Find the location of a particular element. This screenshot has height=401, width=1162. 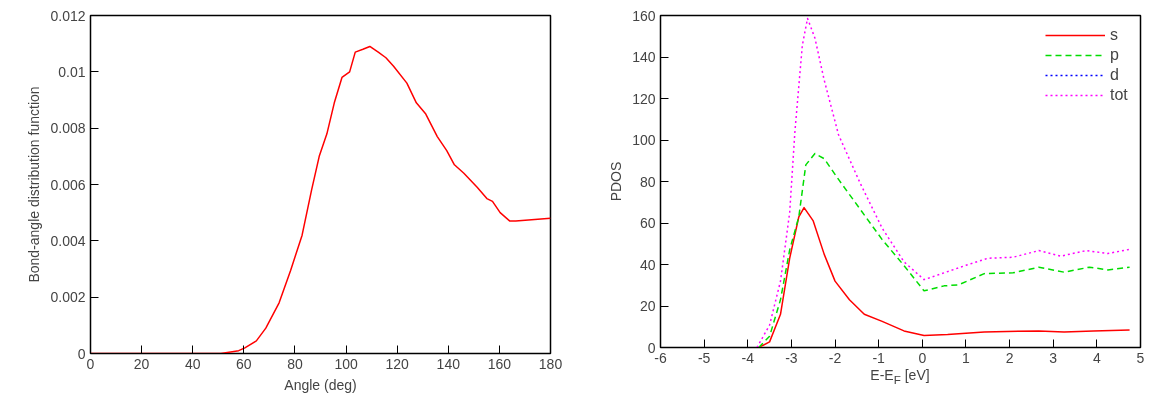

y-tick-label: 0.008 is located at coordinates (68, 128).